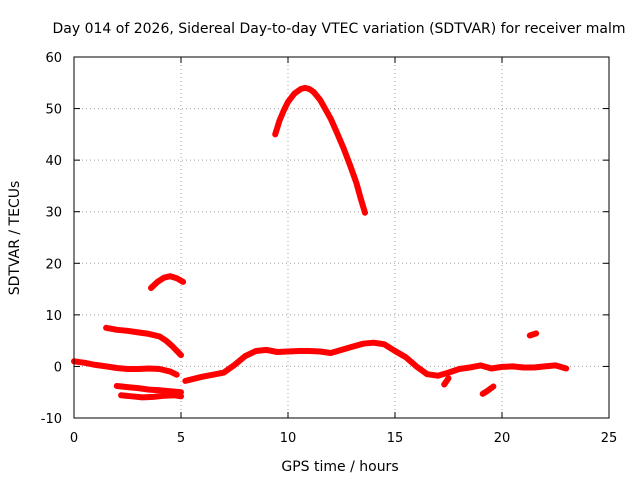  What do you see at coordinates (320, 150) in the screenshot?
I see `arc-big-peak` at bounding box center [320, 150].